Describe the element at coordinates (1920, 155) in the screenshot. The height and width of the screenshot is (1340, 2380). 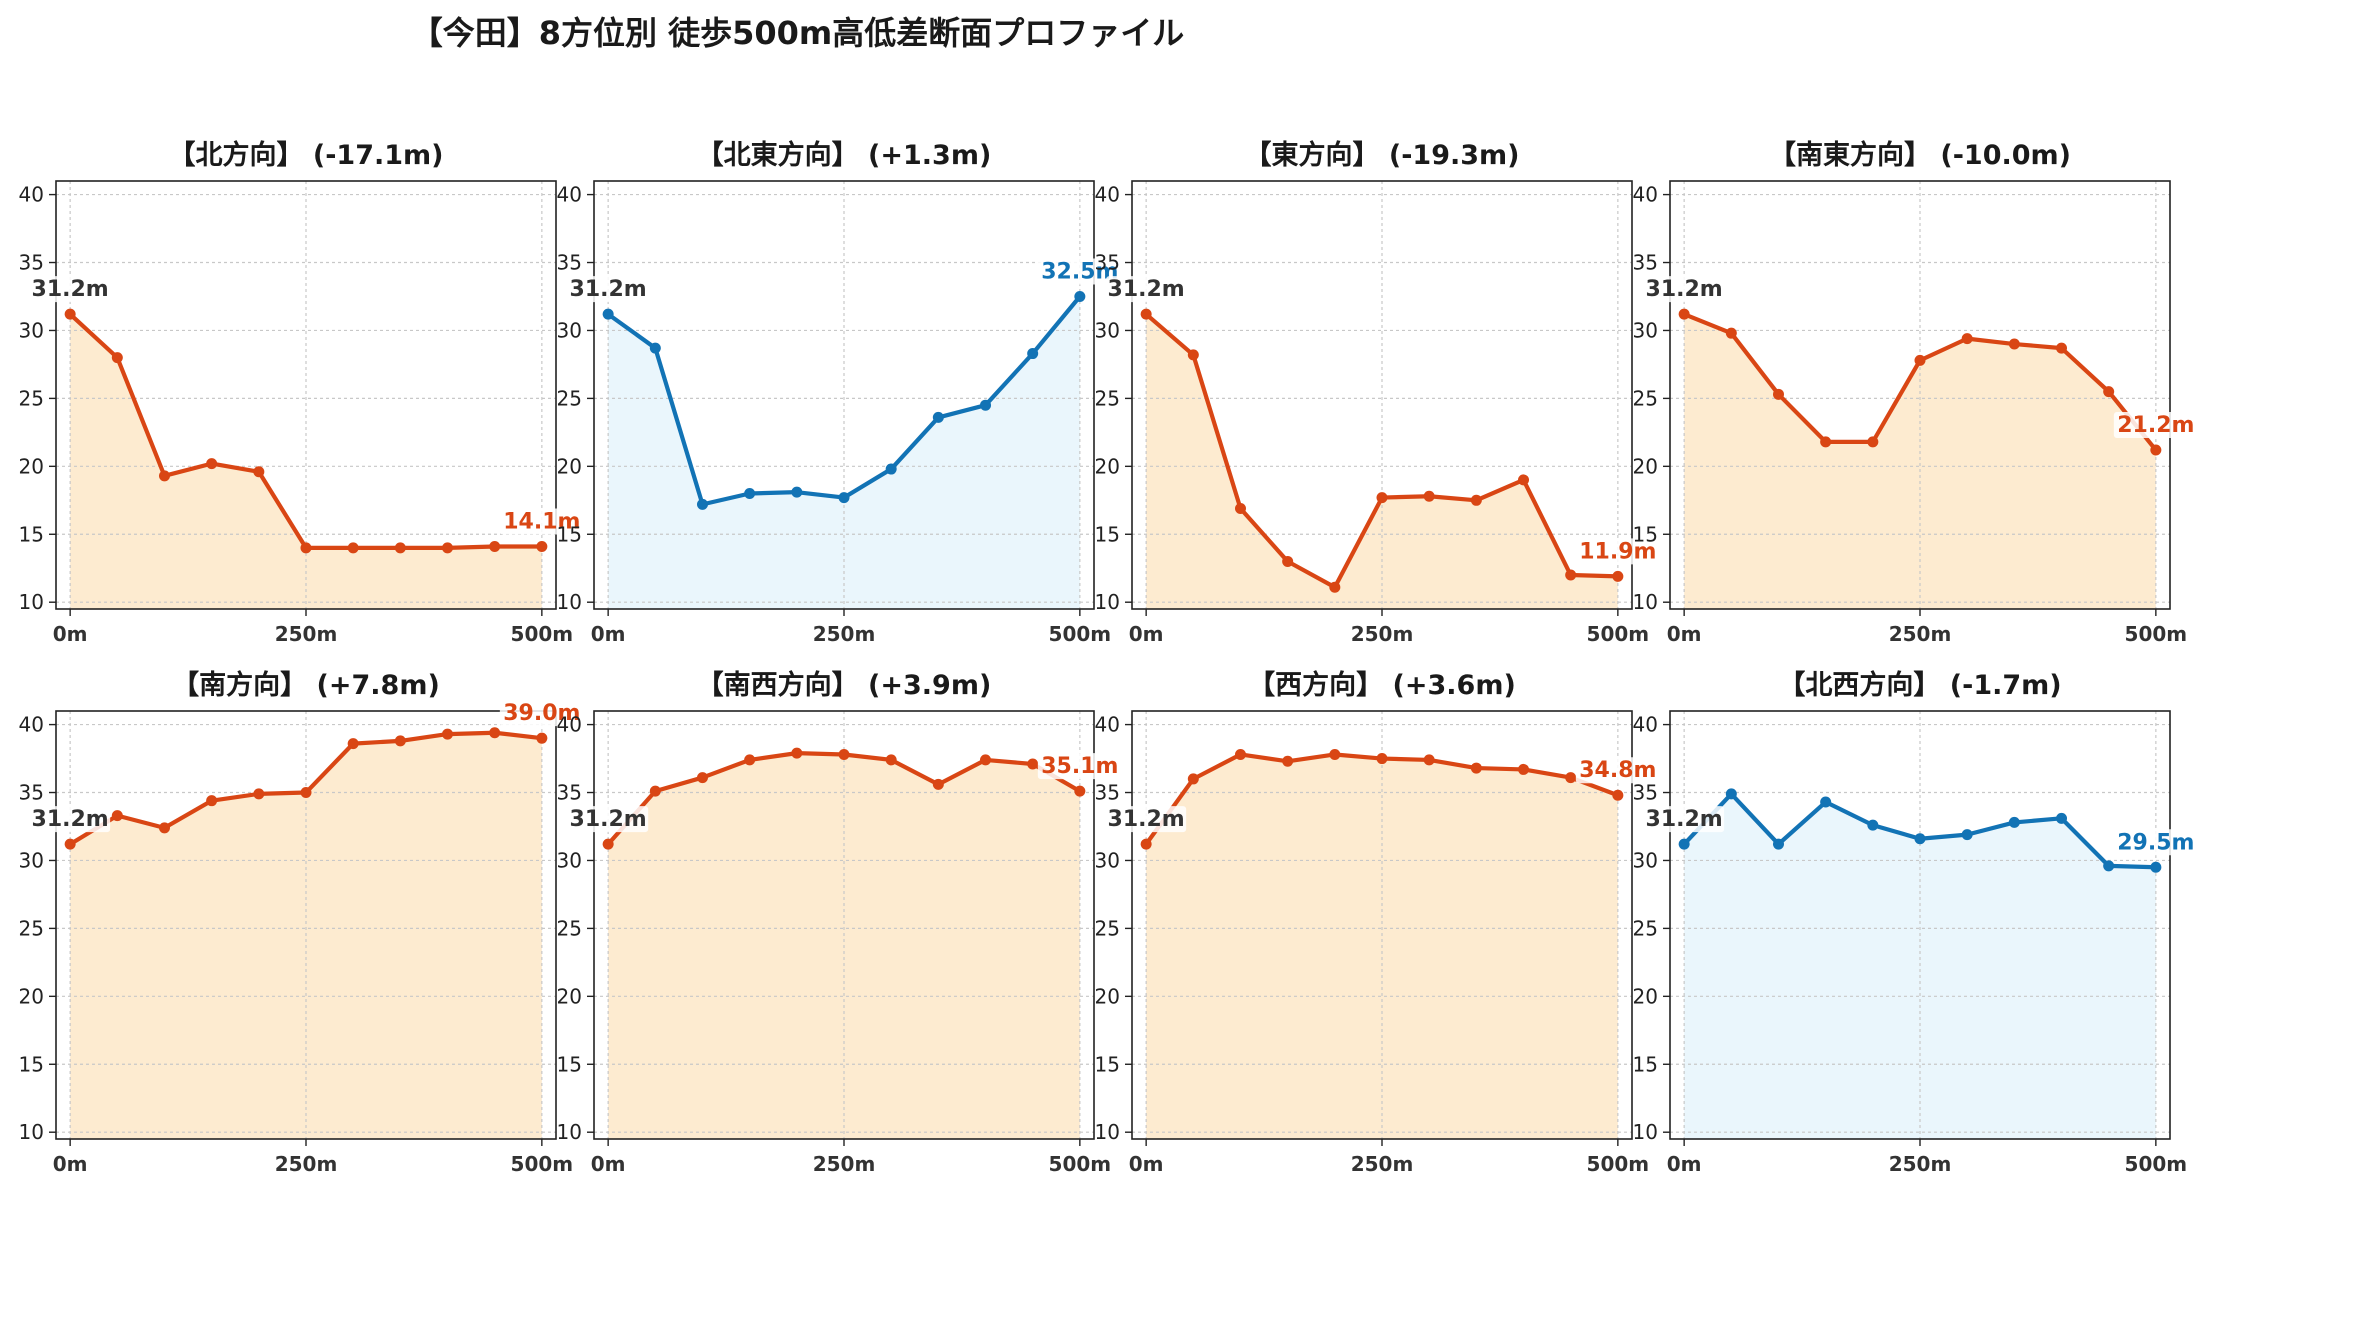
I see `chart-title: 【南東方向】 (-10.0m)` at that location.